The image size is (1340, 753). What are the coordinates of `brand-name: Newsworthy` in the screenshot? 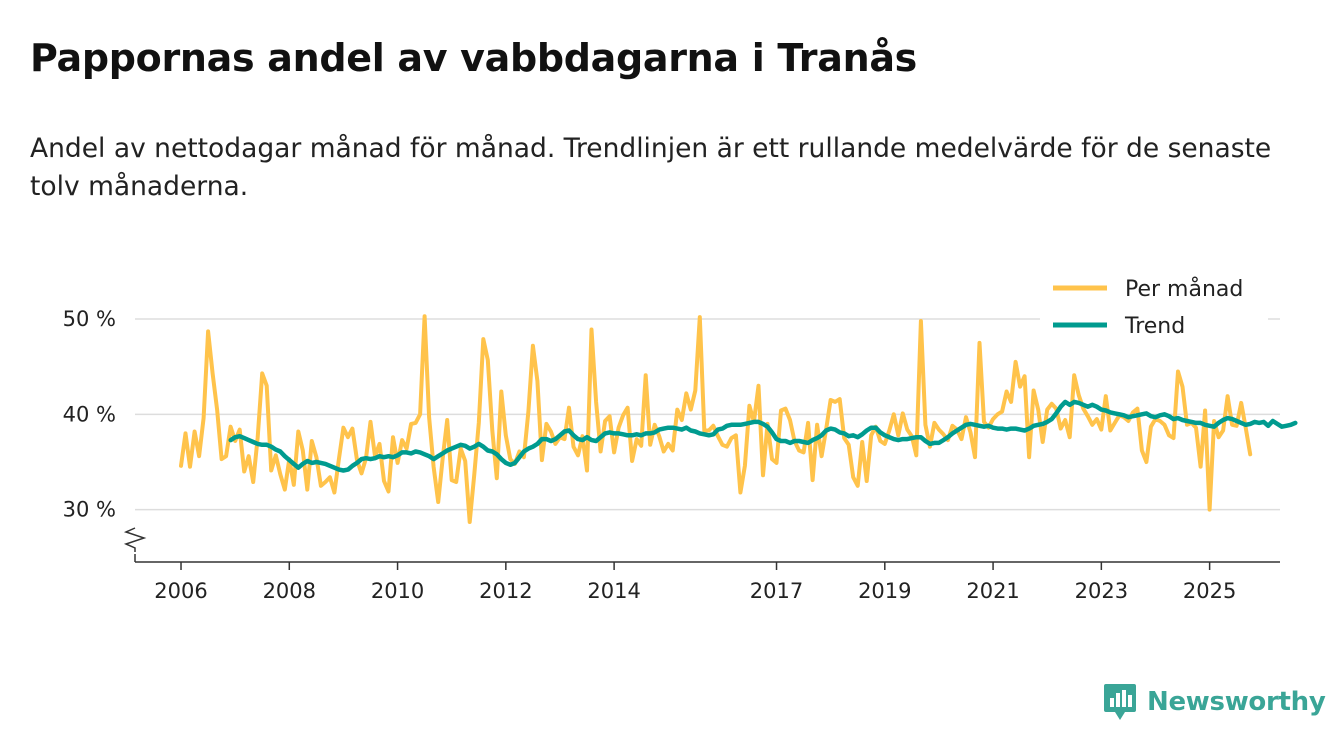 It's located at (1236, 702).